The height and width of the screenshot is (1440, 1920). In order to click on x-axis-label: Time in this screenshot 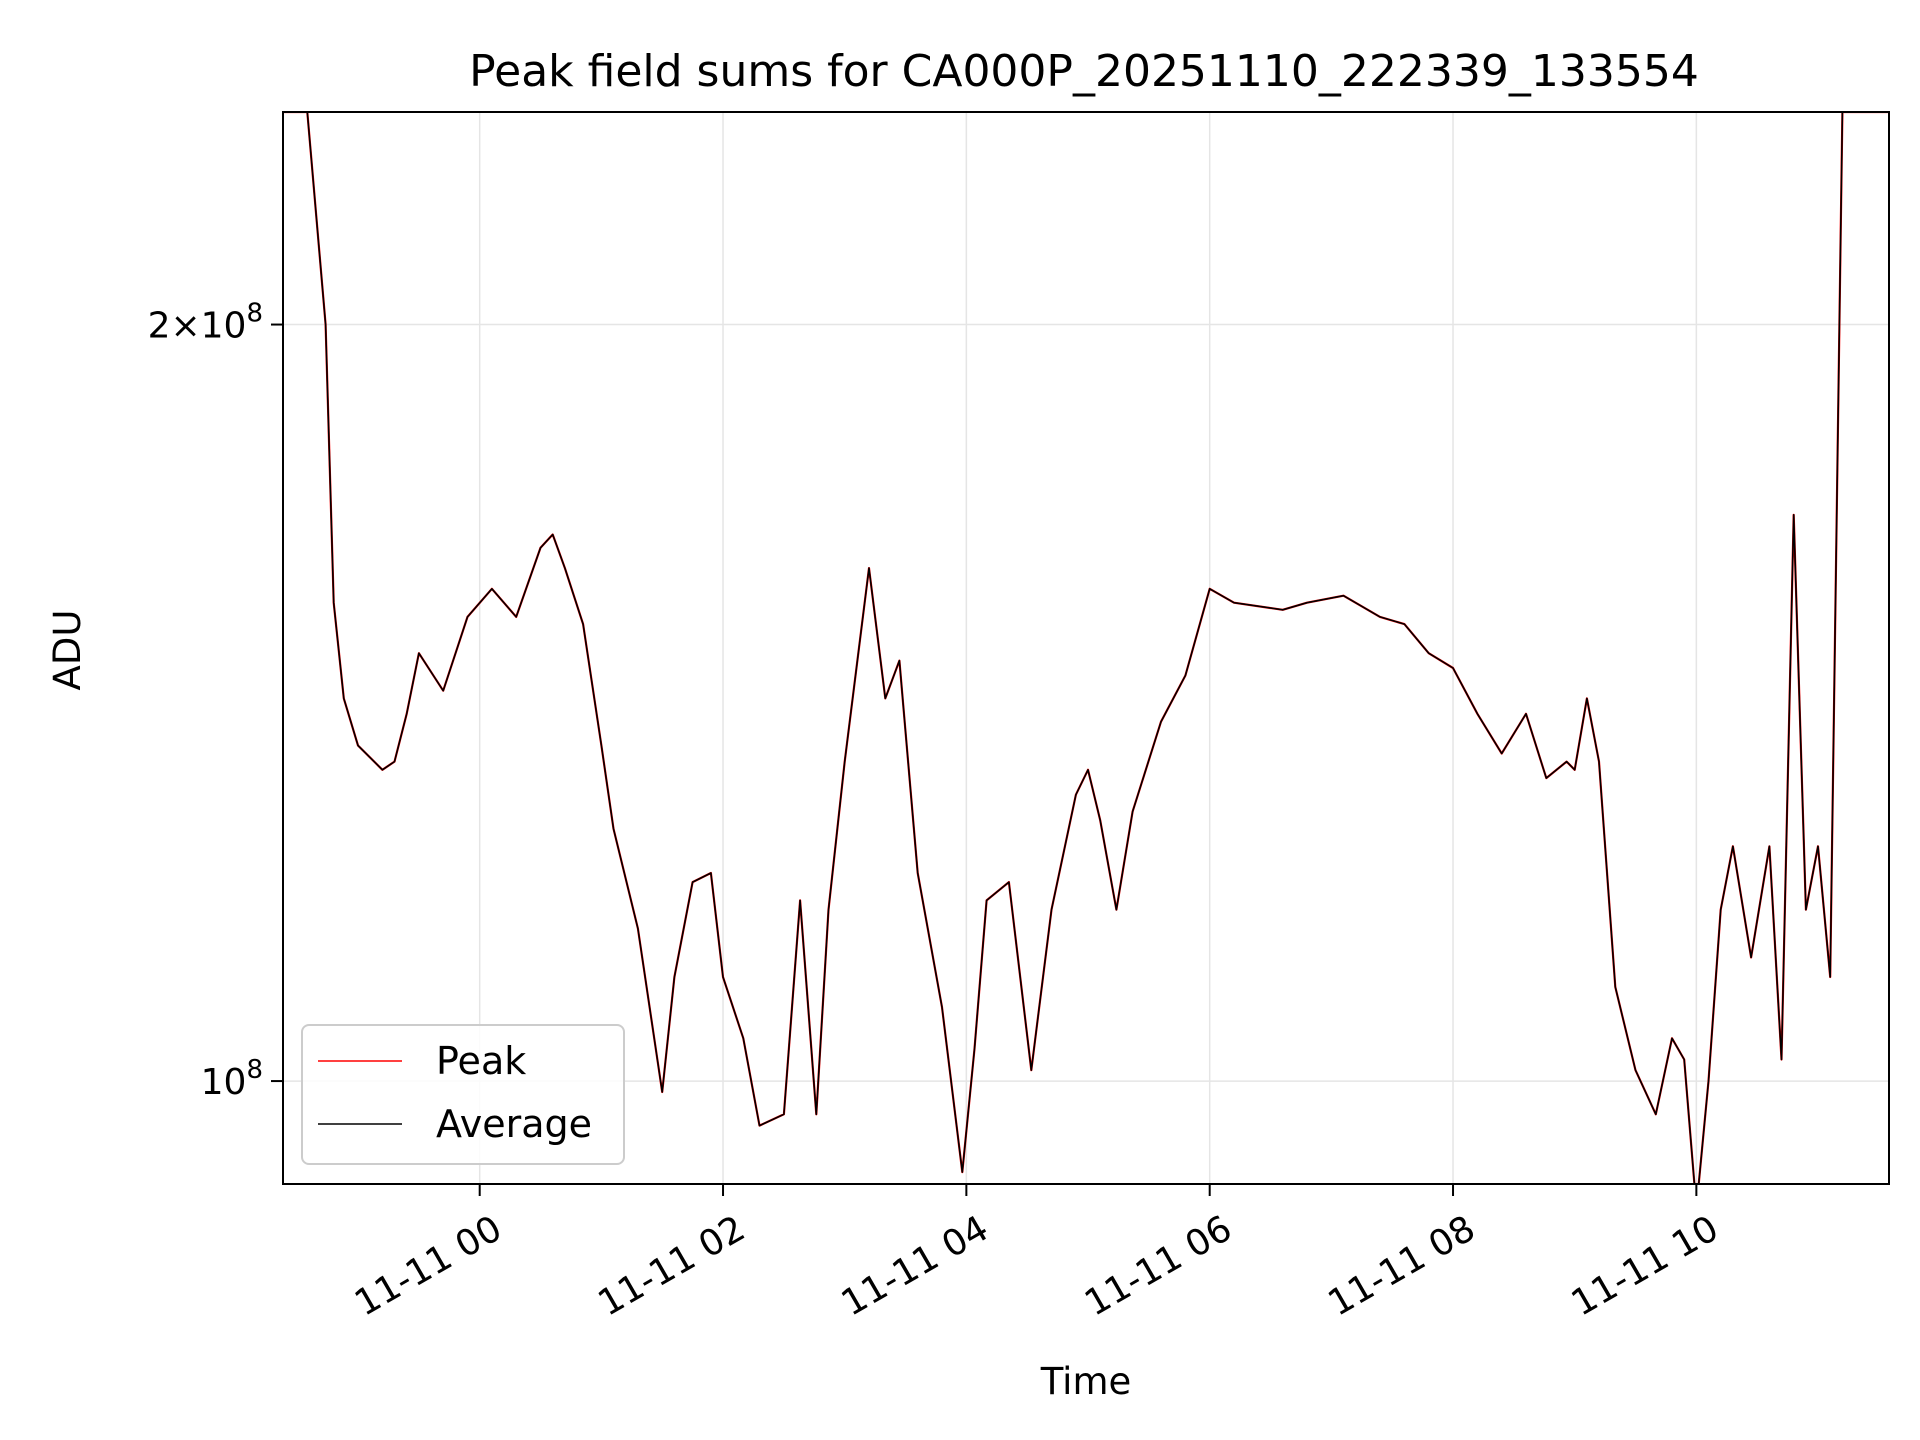, I will do `click(1086, 1381)`.